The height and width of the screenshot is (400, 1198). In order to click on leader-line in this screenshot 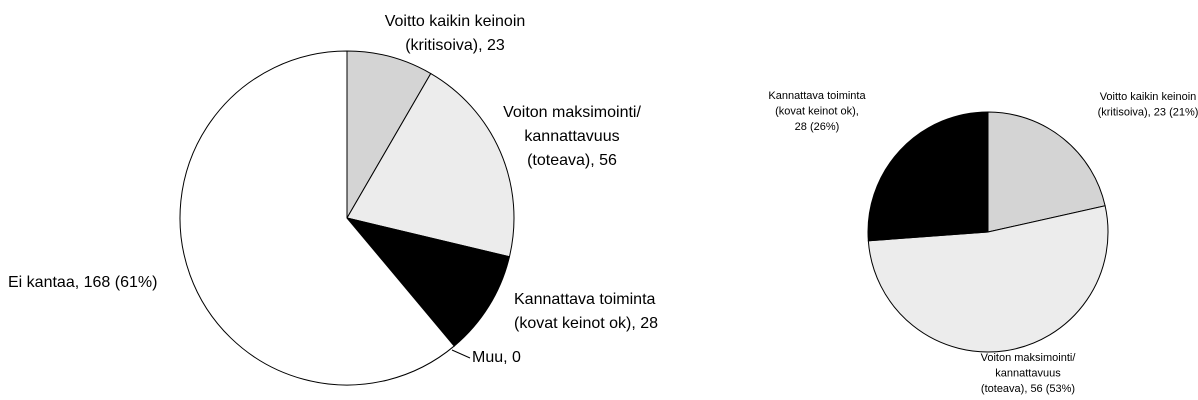, I will do `click(461, 354)`.